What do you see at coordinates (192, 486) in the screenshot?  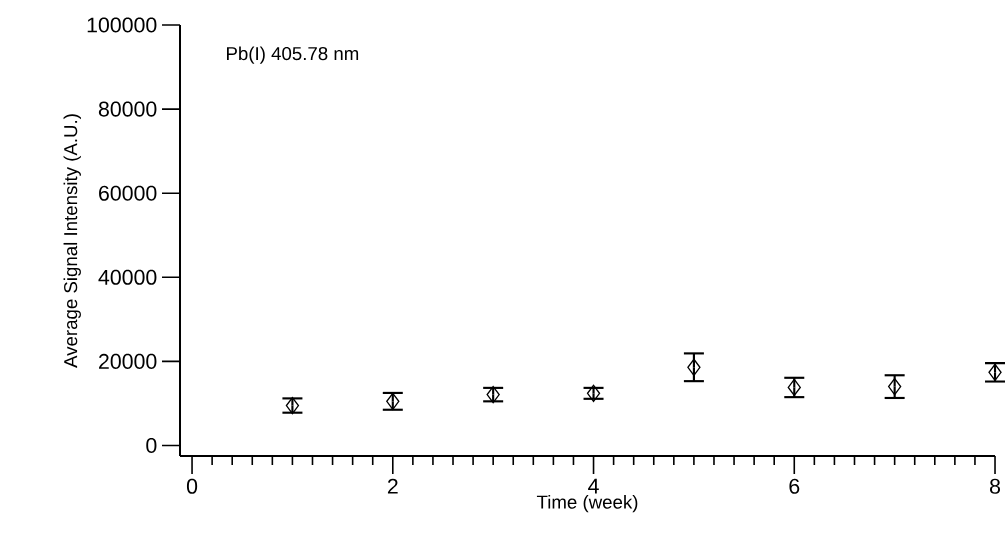 I see `x-tick-label: 0` at bounding box center [192, 486].